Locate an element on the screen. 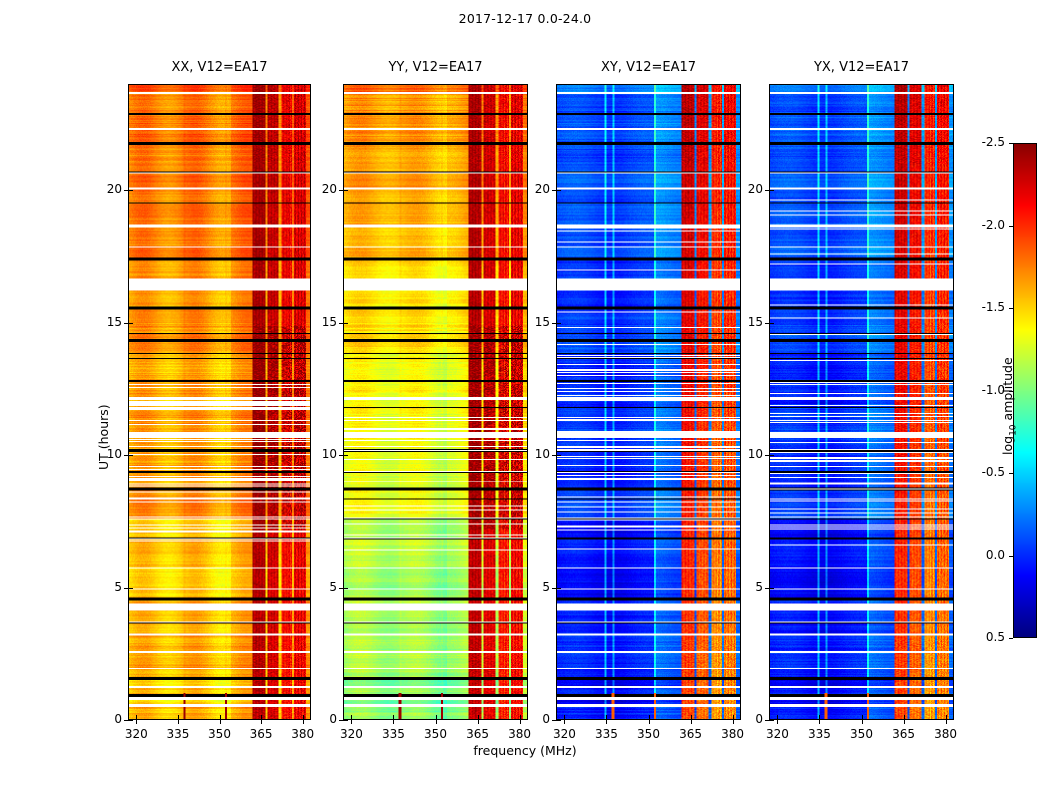 The image size is (1050, 800). heatmap-panel-xx is located at coordinates (219, 402).